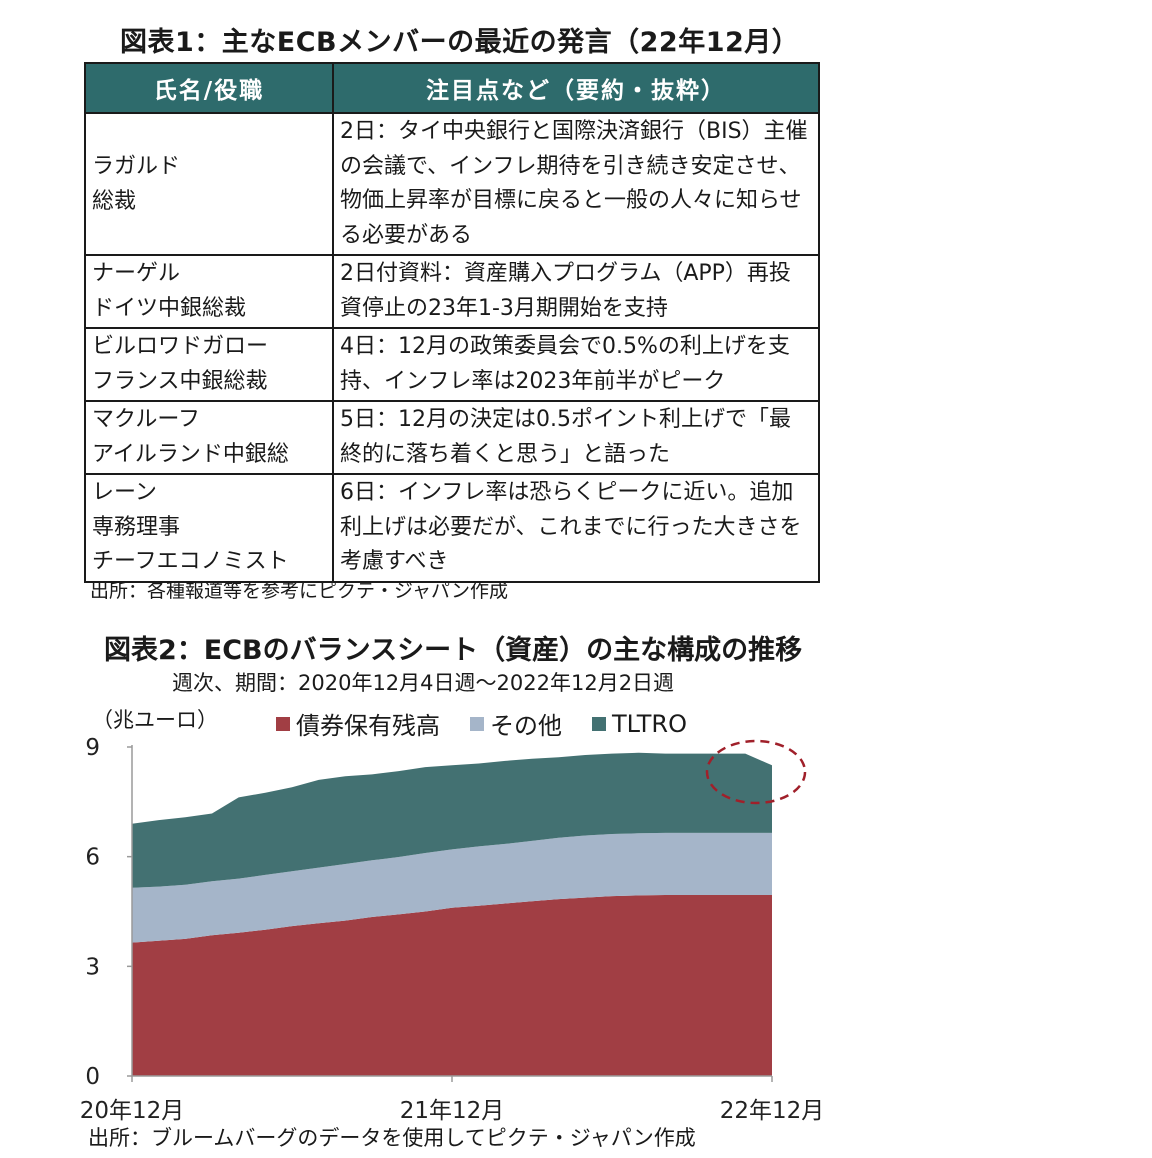 Image resolution: width=1152 pixels, height=1158 pixels. I want to click on header-name-role: 氏名/役職, so click(209, 88).